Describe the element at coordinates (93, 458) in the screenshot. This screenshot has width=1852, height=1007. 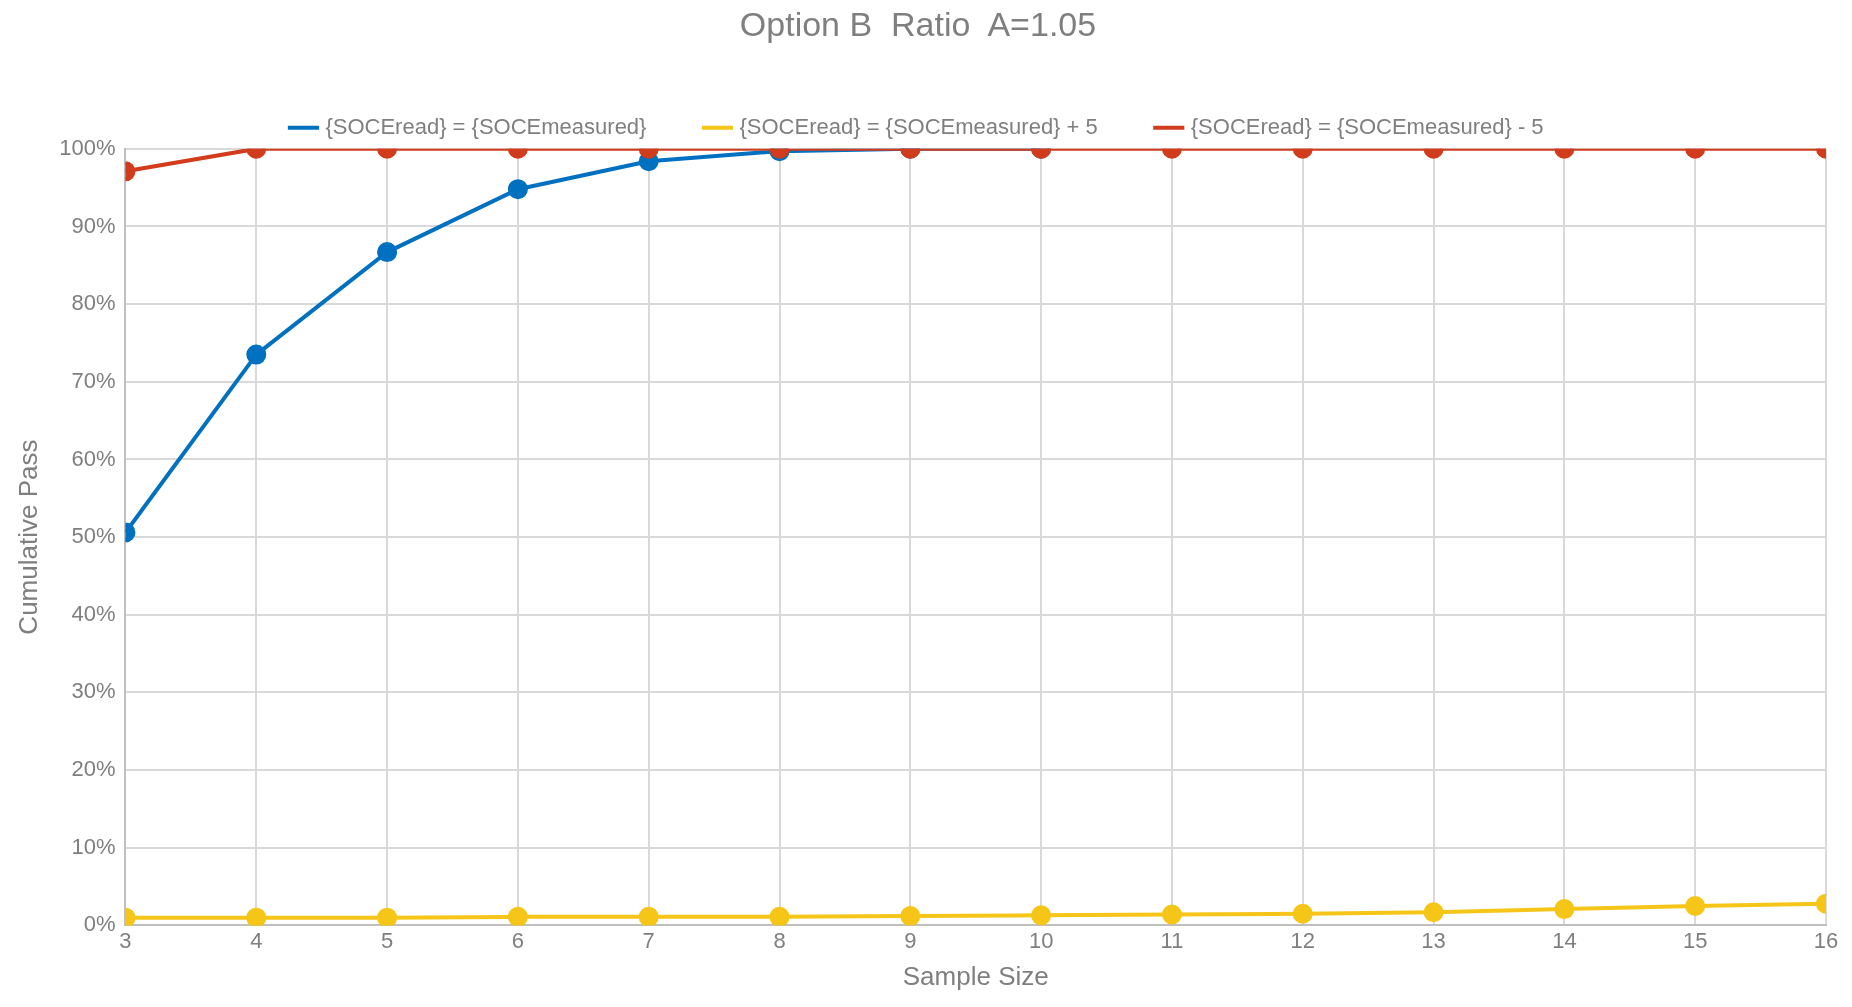
I see `y-tick-label: 60%` at that location.